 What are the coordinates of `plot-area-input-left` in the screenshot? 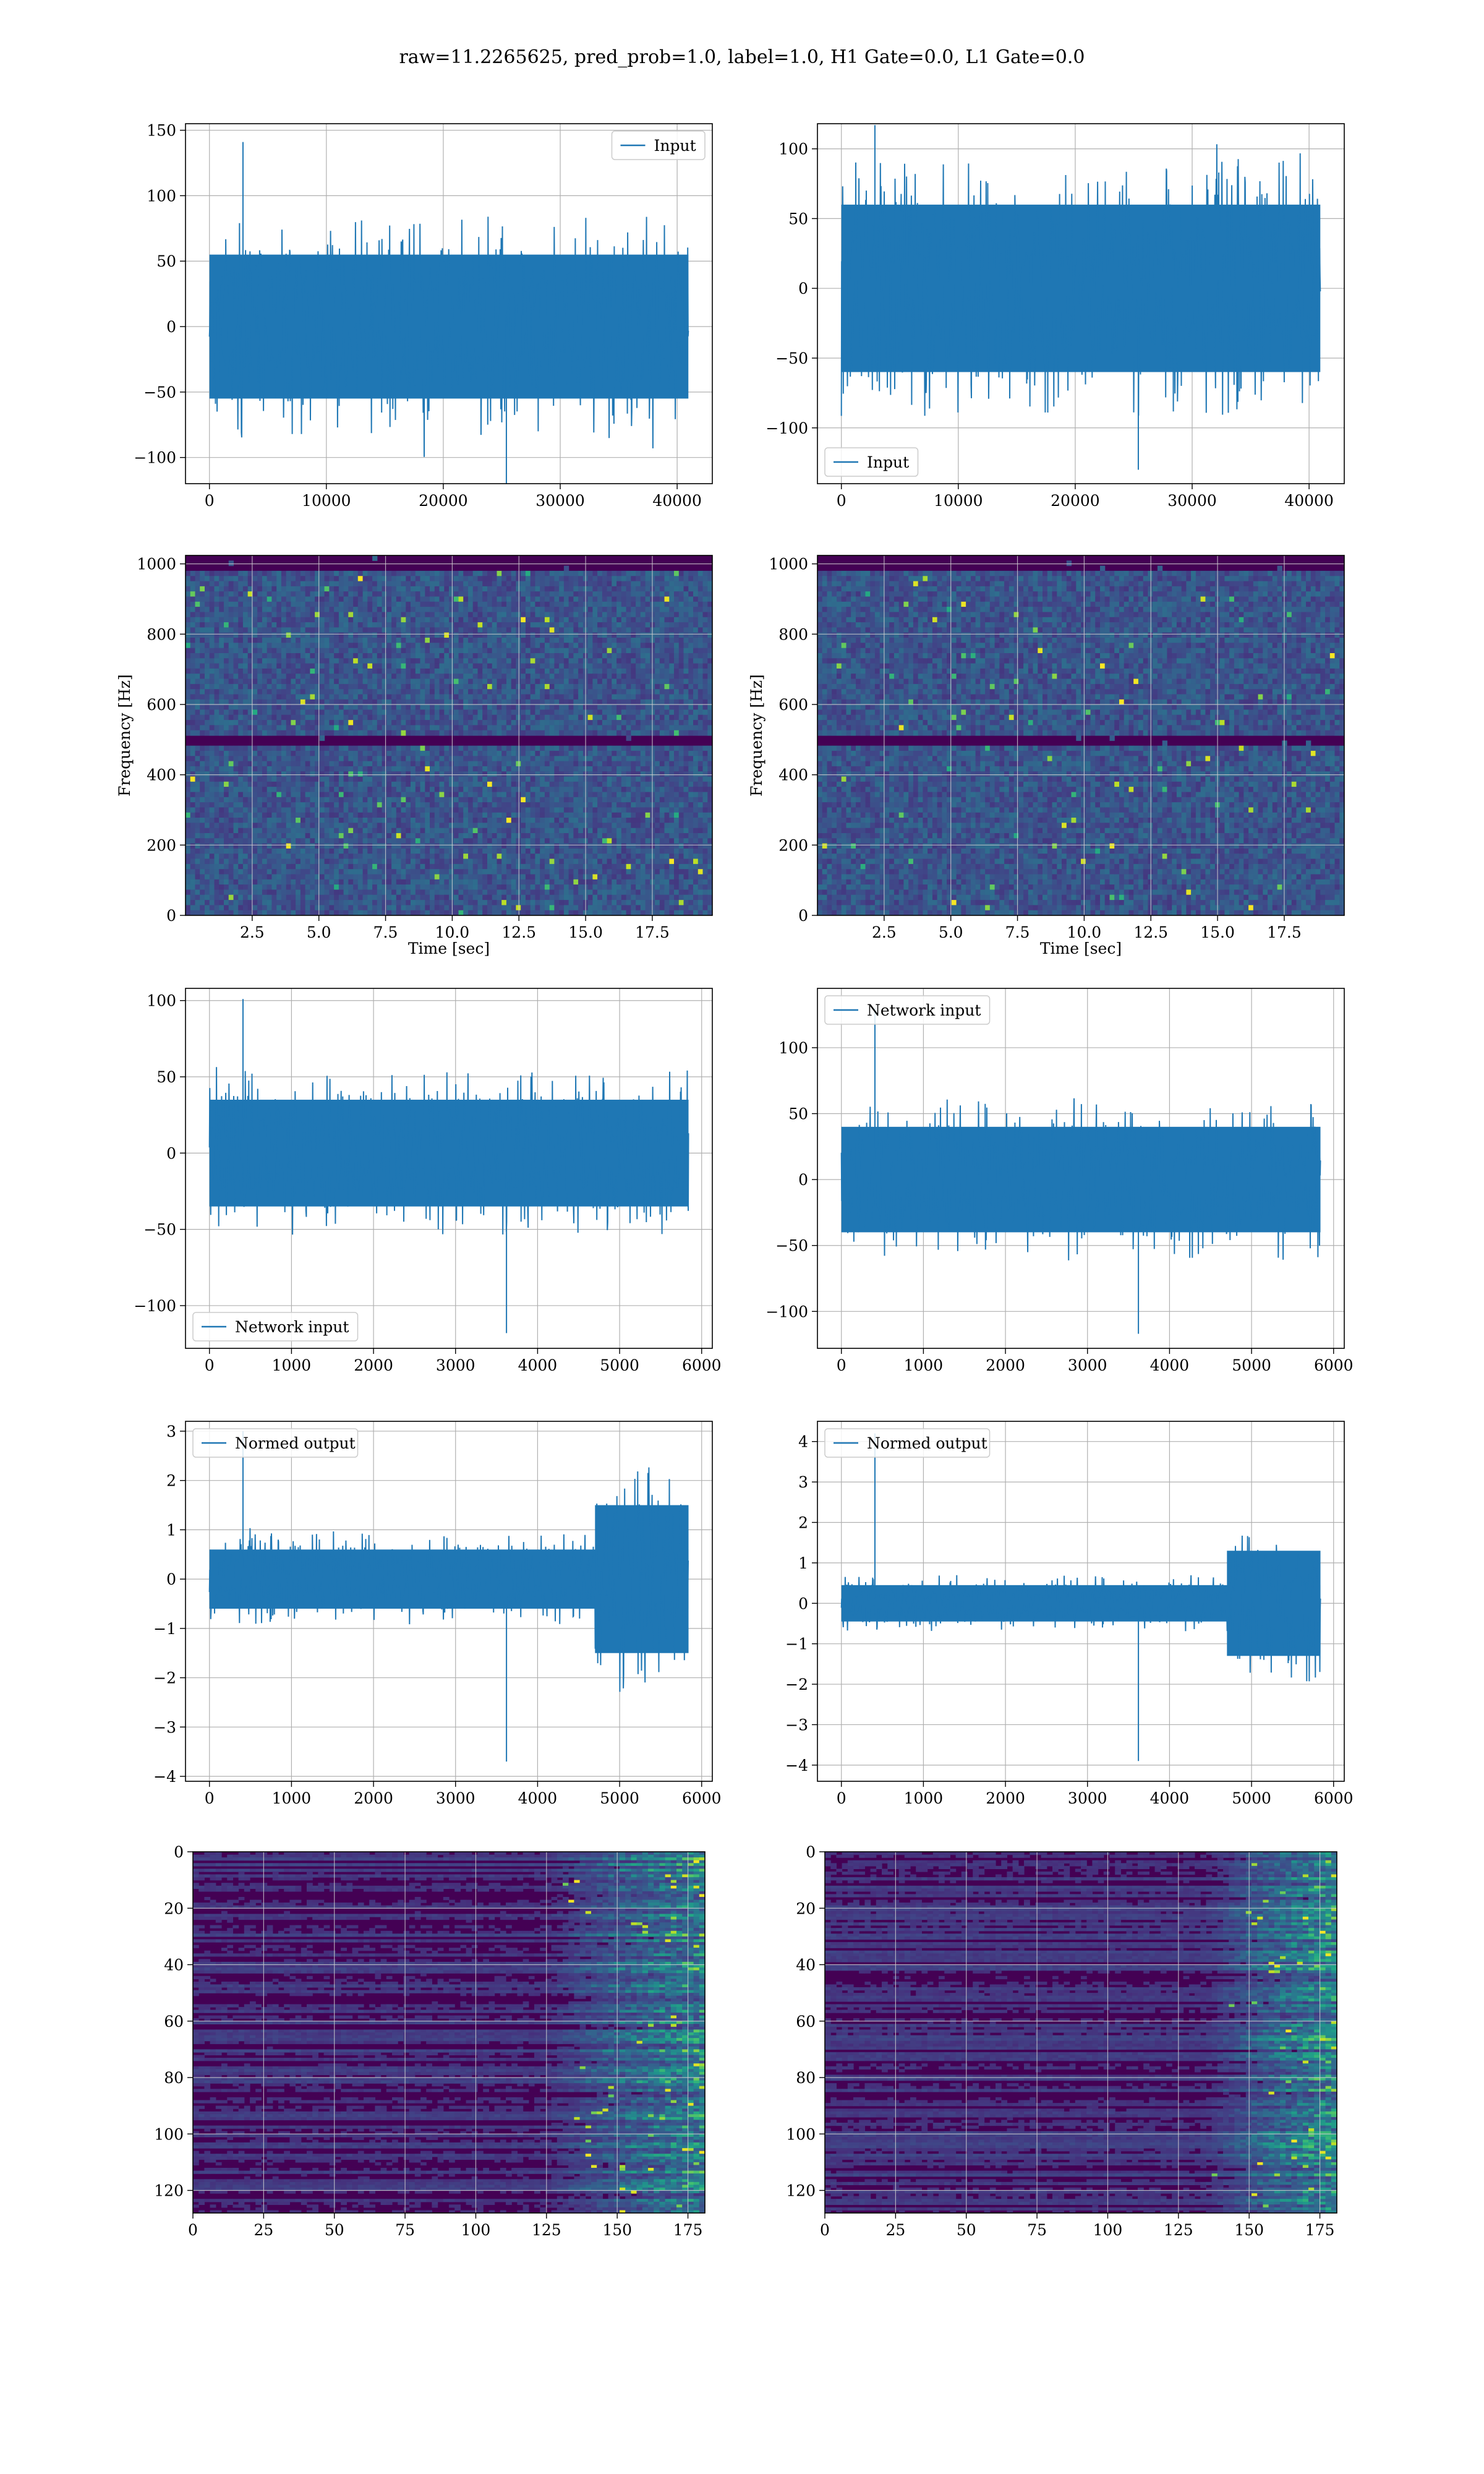 It's located at (449, 304).